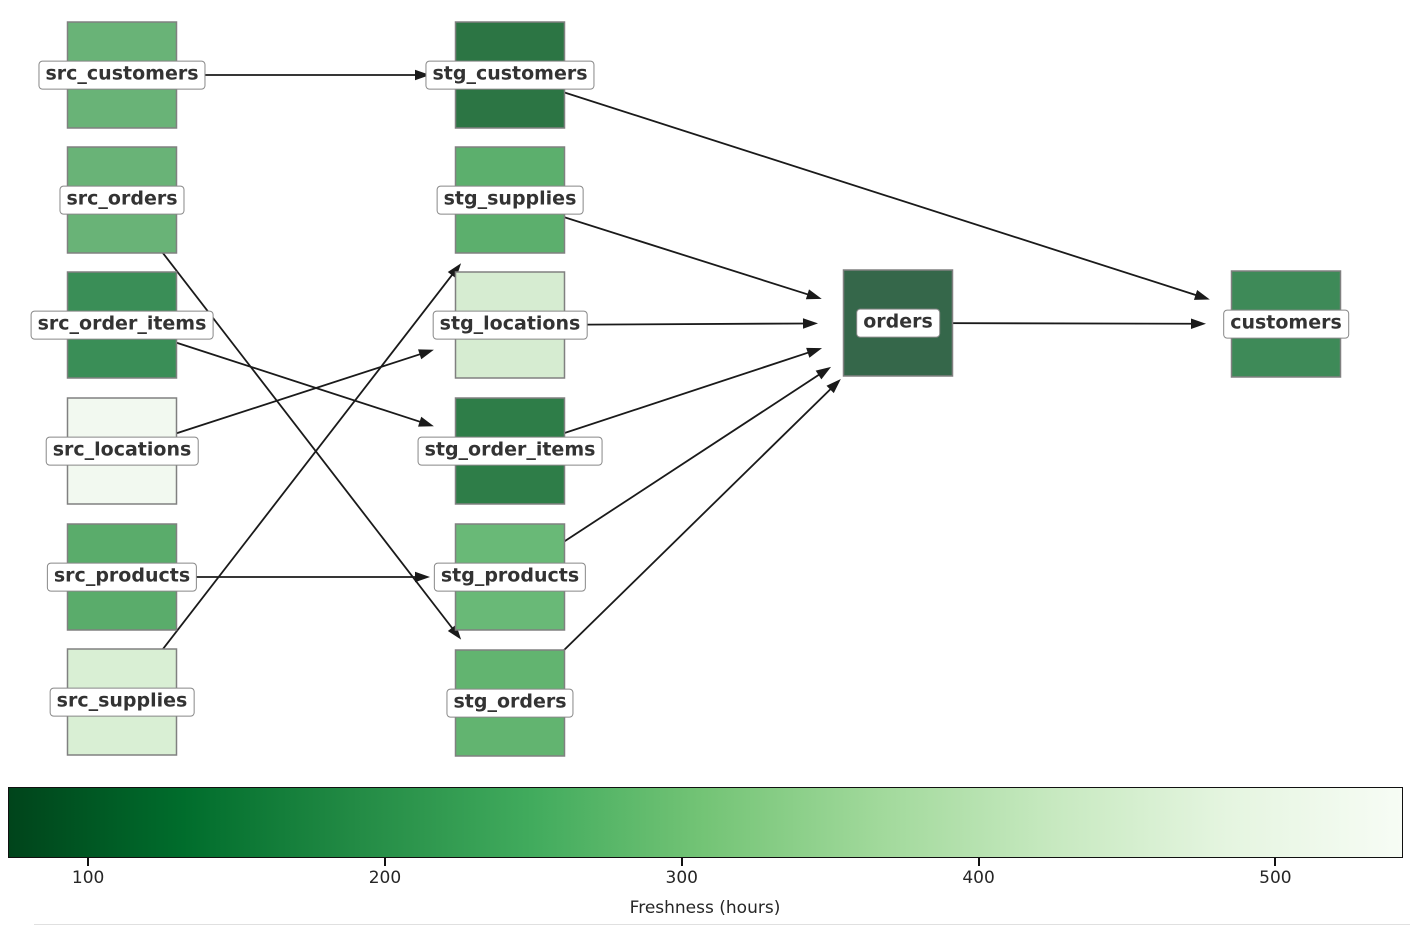 The width and height of the screenshot is (1410, 926). I want to click on edge-stg_customers-to-customers, so click(859, 187).